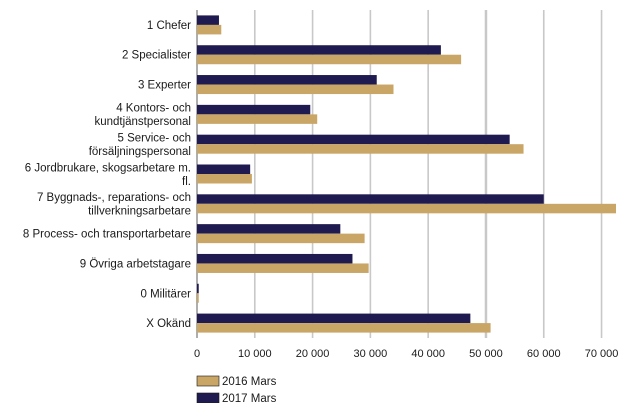 Image resolution: width=621 pixels, height=403 pixels. What do you see at coordinates (249, 398) in the screenshot?
I see `legend-label: 2017 Mars` at bounding box center [249, 398].